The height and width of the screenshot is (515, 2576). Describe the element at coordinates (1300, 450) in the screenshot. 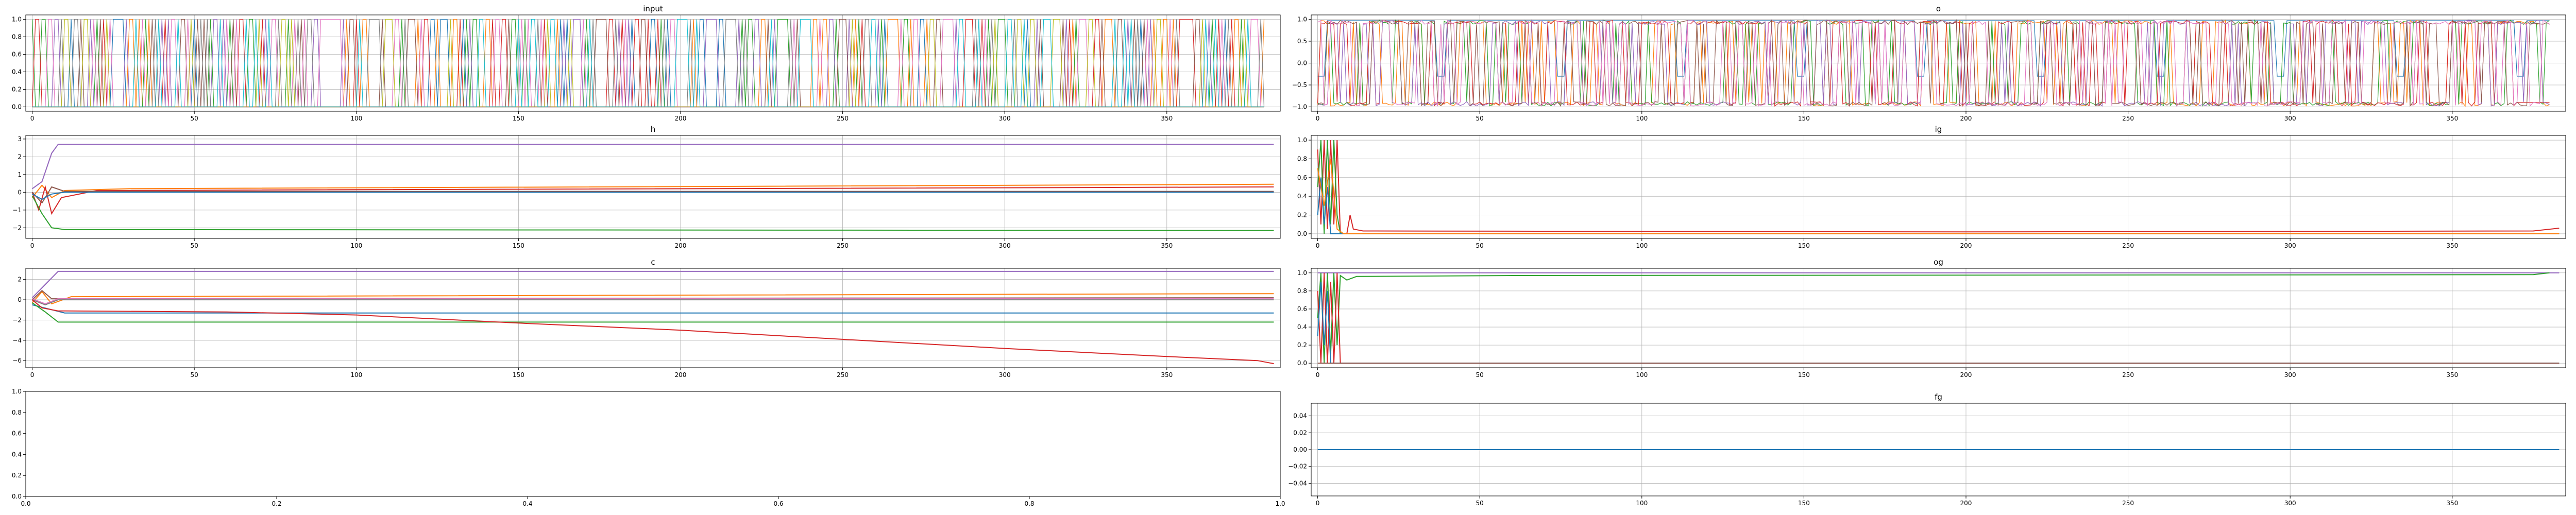

I see `y-tick-label: 0.00` at that location.